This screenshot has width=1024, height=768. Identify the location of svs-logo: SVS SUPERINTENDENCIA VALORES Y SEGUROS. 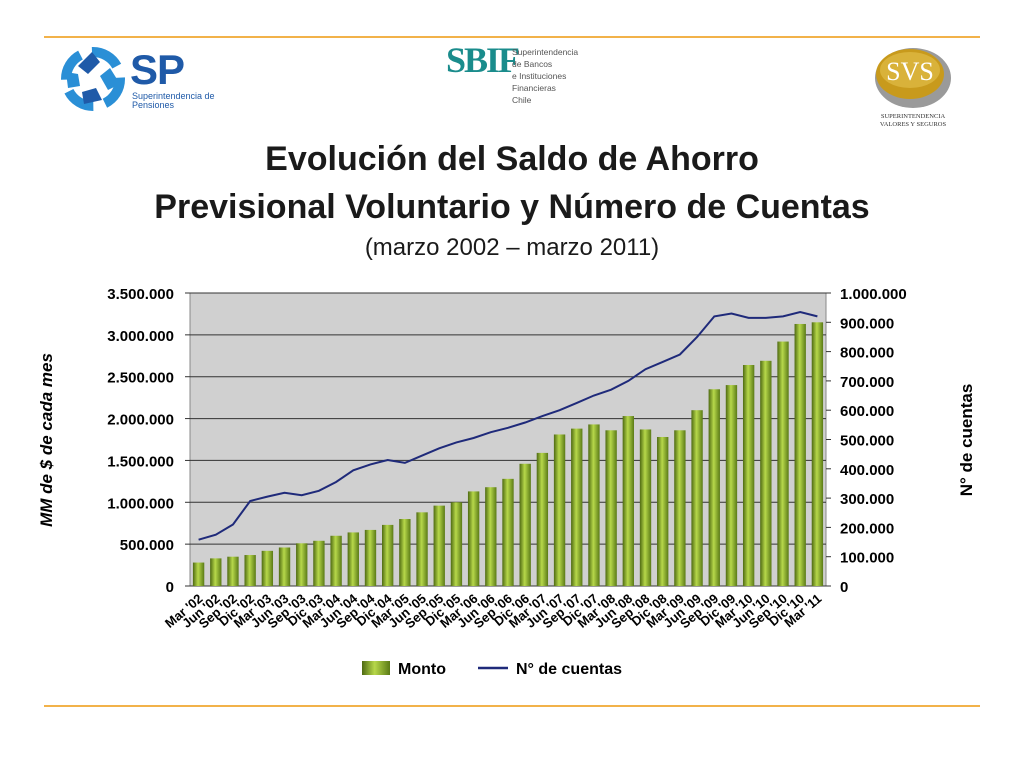
(913, 87).